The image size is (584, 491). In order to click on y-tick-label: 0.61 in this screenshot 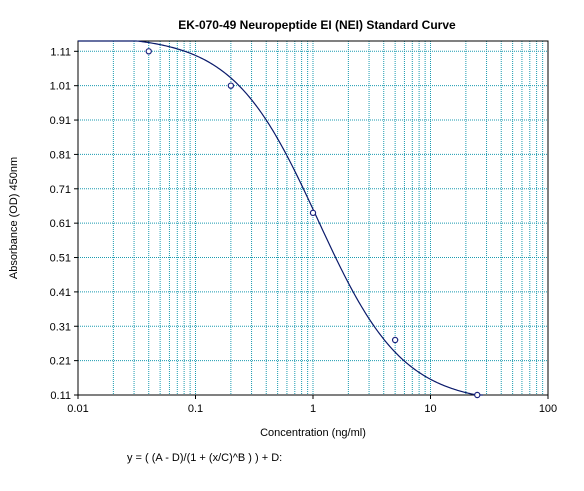, I will do `click(60, 224)`.